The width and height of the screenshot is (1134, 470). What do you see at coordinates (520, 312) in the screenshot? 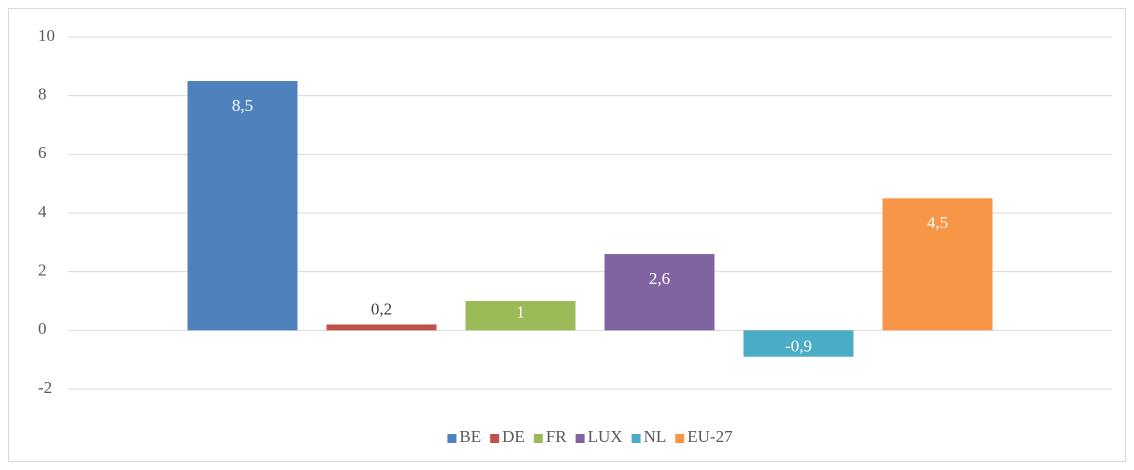
I see `data-label: 1` at bounding box center [520, 312].